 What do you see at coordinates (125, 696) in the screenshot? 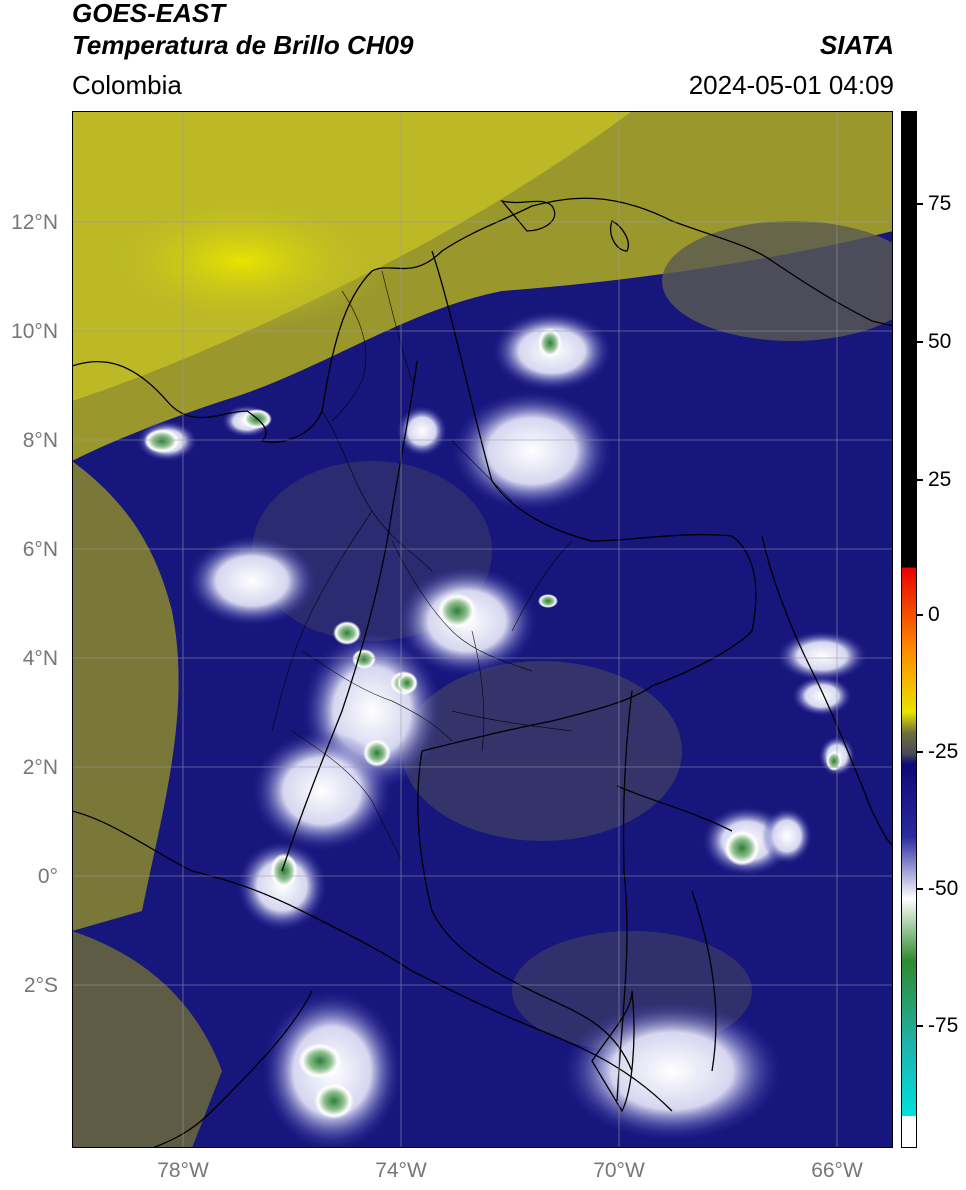
I see `pacific-olive-region` at bounding box center [125, 696].